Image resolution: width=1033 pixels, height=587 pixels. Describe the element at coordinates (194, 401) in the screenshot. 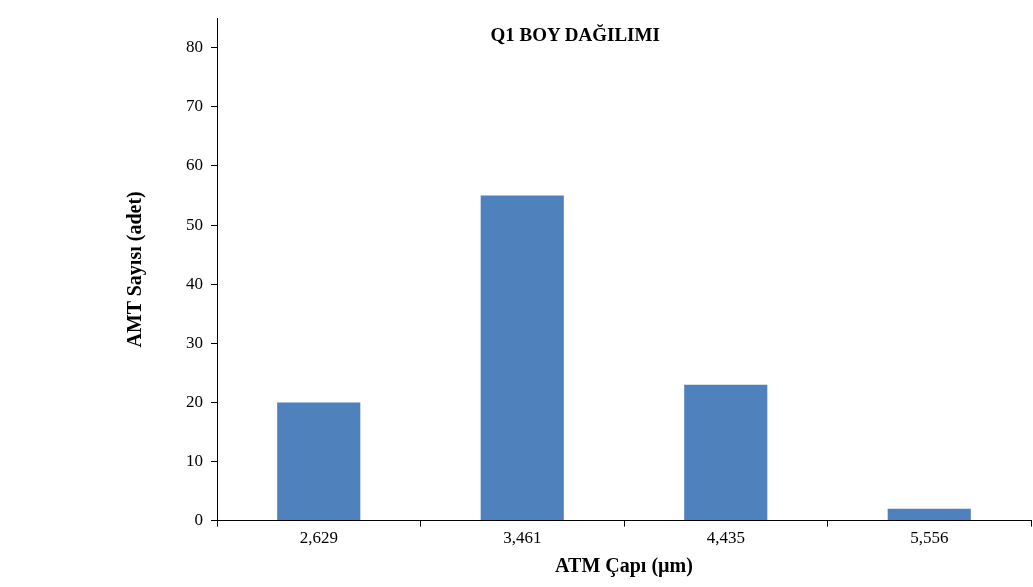

I see `y-tick-label: 20` at that location.